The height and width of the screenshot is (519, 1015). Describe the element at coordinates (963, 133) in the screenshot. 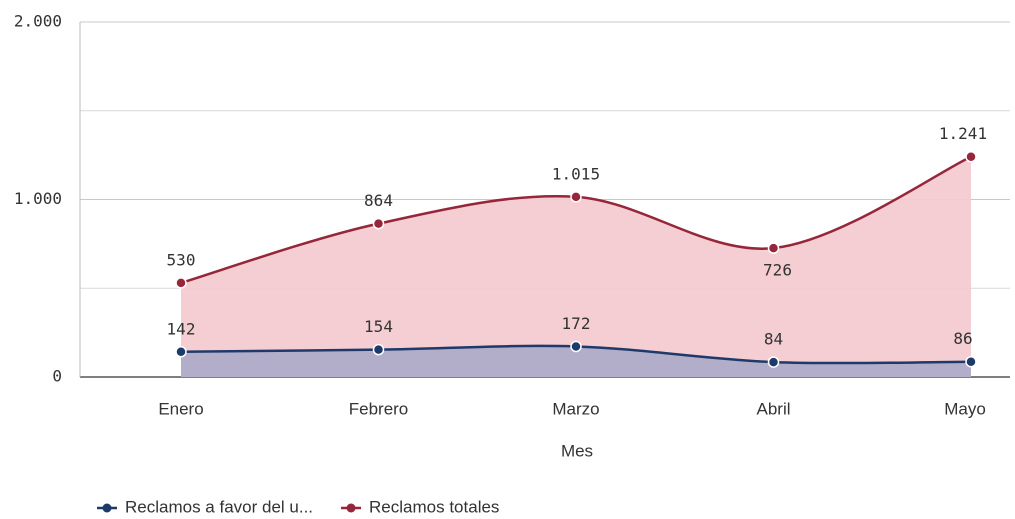

I see `data-label: 1.241` at that location.